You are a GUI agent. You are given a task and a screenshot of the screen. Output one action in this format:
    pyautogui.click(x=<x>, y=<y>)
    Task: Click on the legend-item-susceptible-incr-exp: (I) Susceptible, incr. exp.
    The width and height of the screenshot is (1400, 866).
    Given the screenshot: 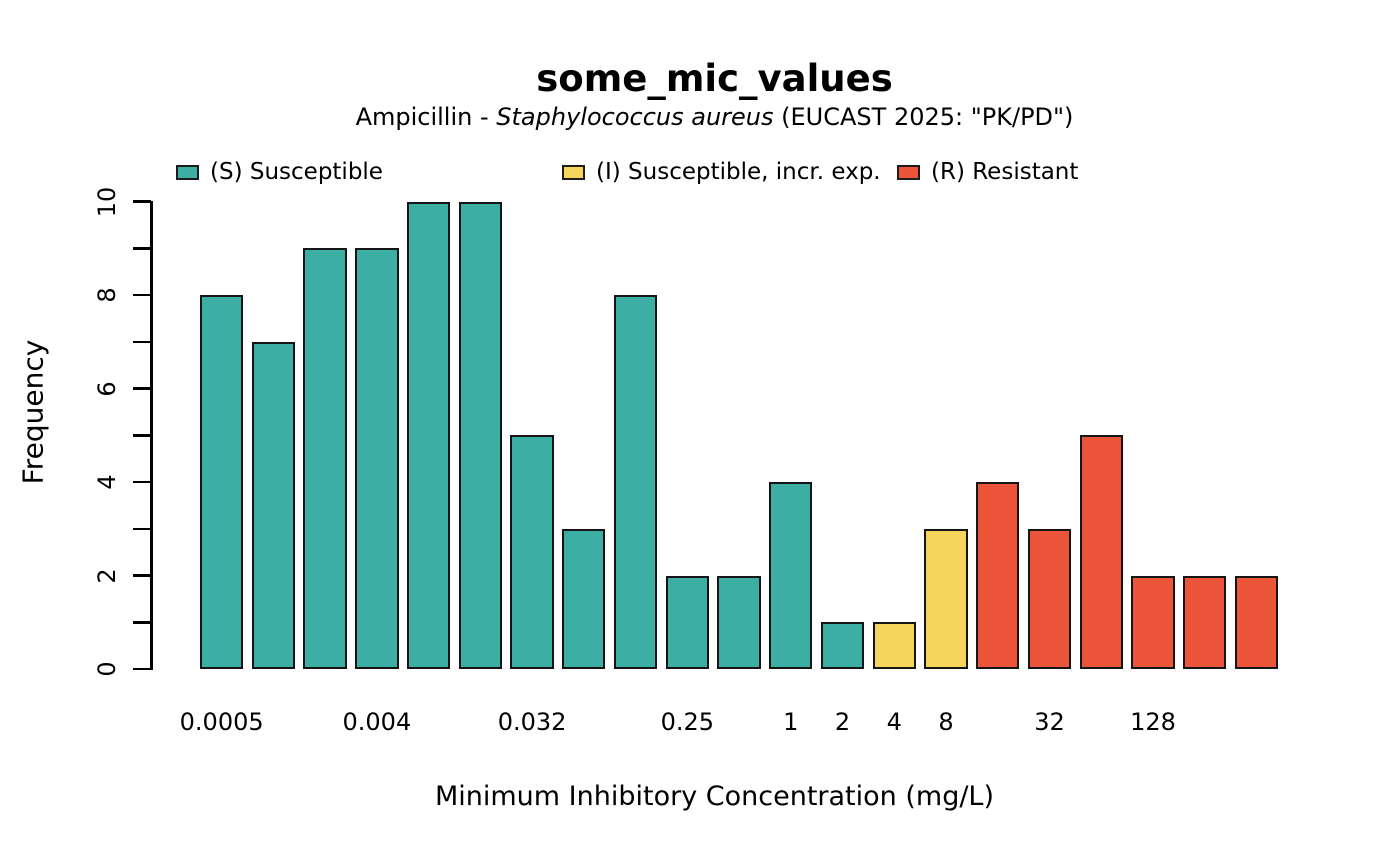 What is the action you would take?
    pyautogui.click(x=721, y=172)
    